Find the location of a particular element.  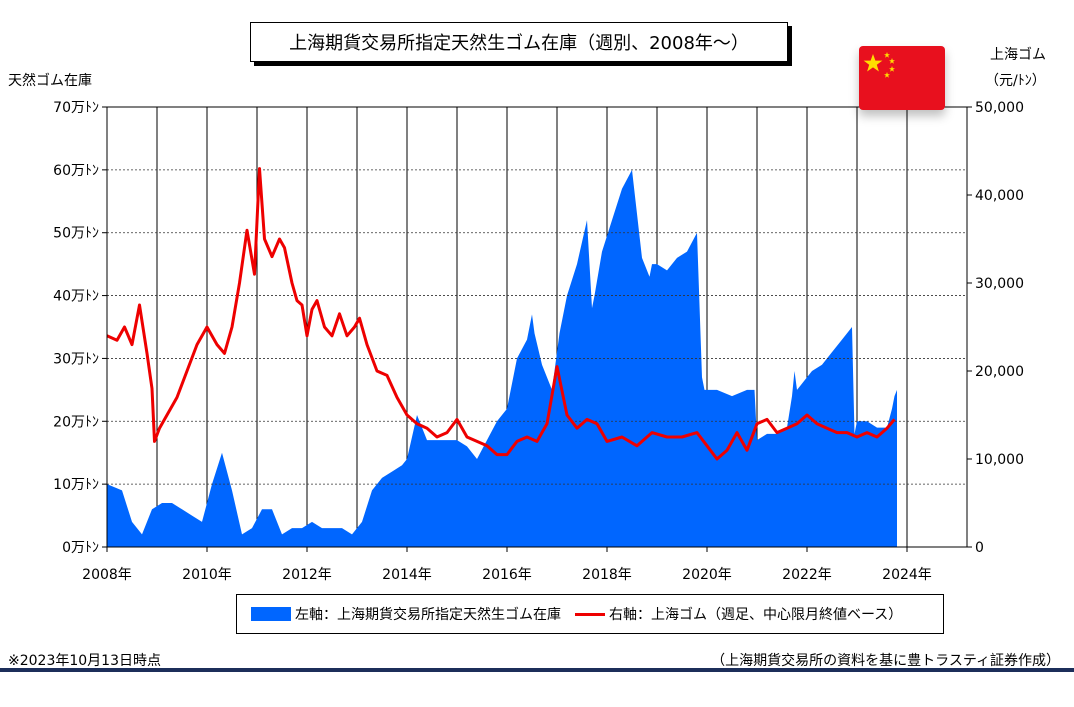

x-tick-label: 2022年 is located at coordinates (807, 575).